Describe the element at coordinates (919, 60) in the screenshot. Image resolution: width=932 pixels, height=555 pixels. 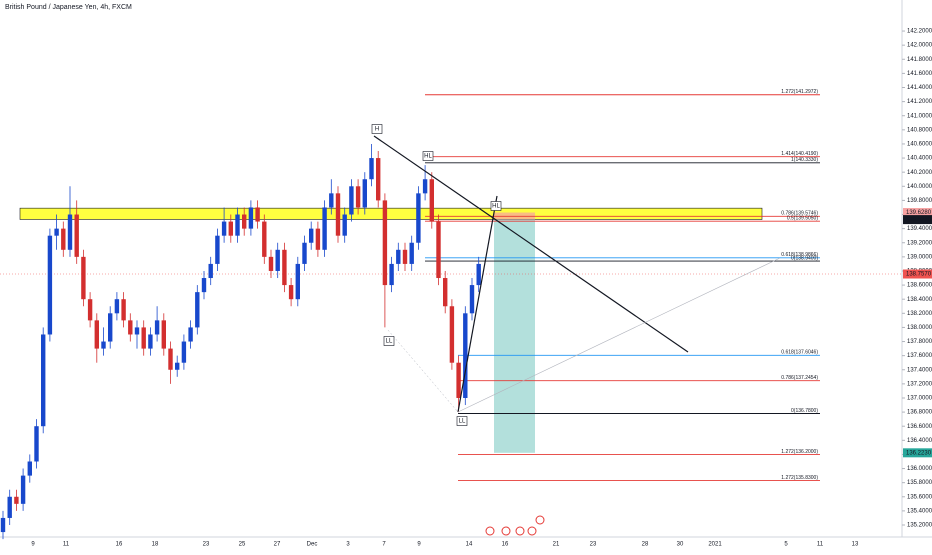
I see `y-tick-label: 141.8000` at that location.